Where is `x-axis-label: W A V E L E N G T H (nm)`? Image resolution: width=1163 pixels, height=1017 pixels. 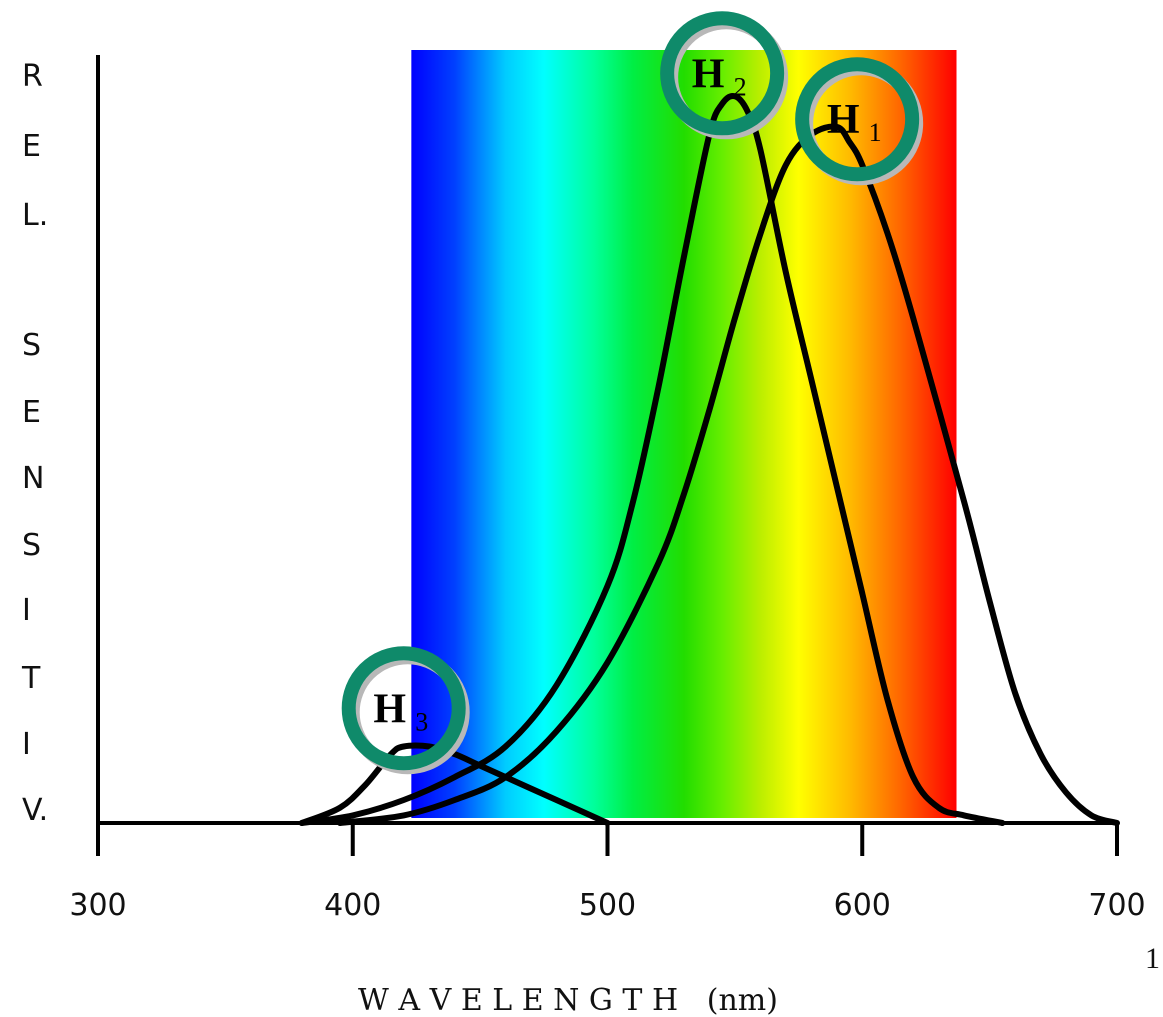
x-axis-label: W A V E L E N G T H (nm) is located at coordinates (568, 1000).